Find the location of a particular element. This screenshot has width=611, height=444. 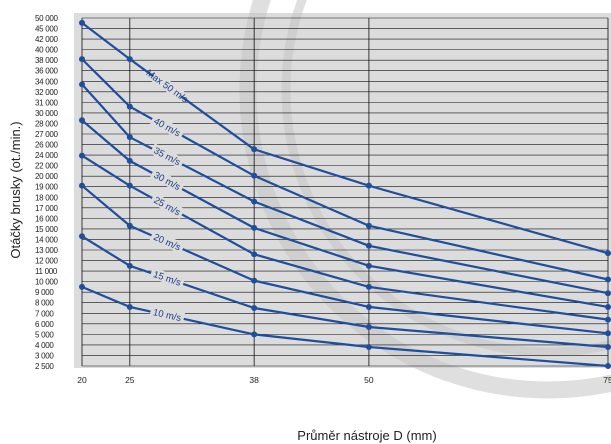

y-tick-label: 22 000 is located at coordinates (47, 166).